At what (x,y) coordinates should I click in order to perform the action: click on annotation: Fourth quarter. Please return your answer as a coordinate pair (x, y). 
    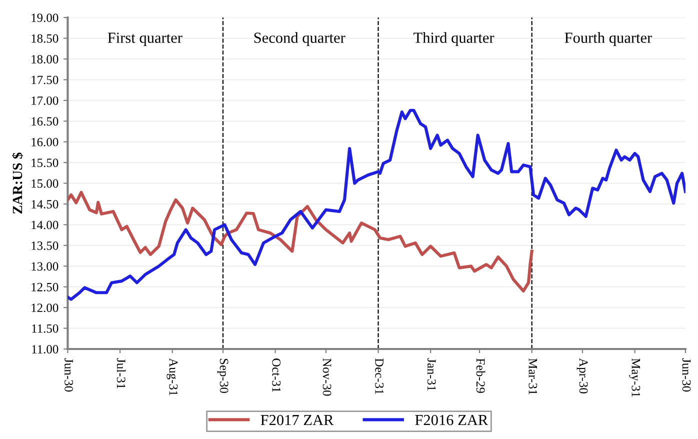
    Looking at the image, I should click on (608, 39).